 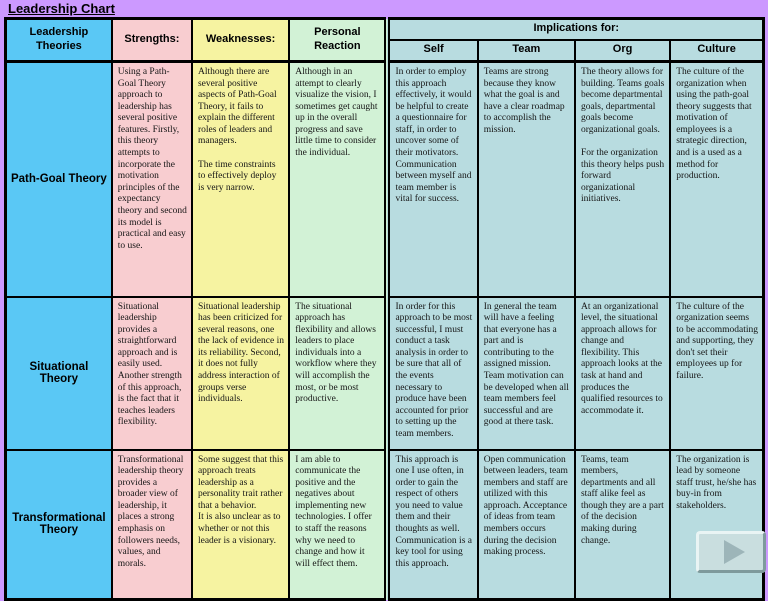 I want to click on play-icon, so click(x=734, y=552).